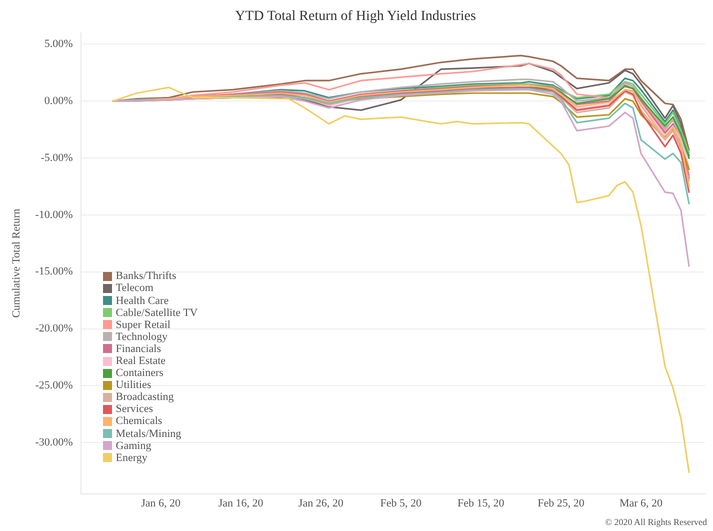  I want to click on x-tick-label: Mar 6, 20, so click(641, 503).